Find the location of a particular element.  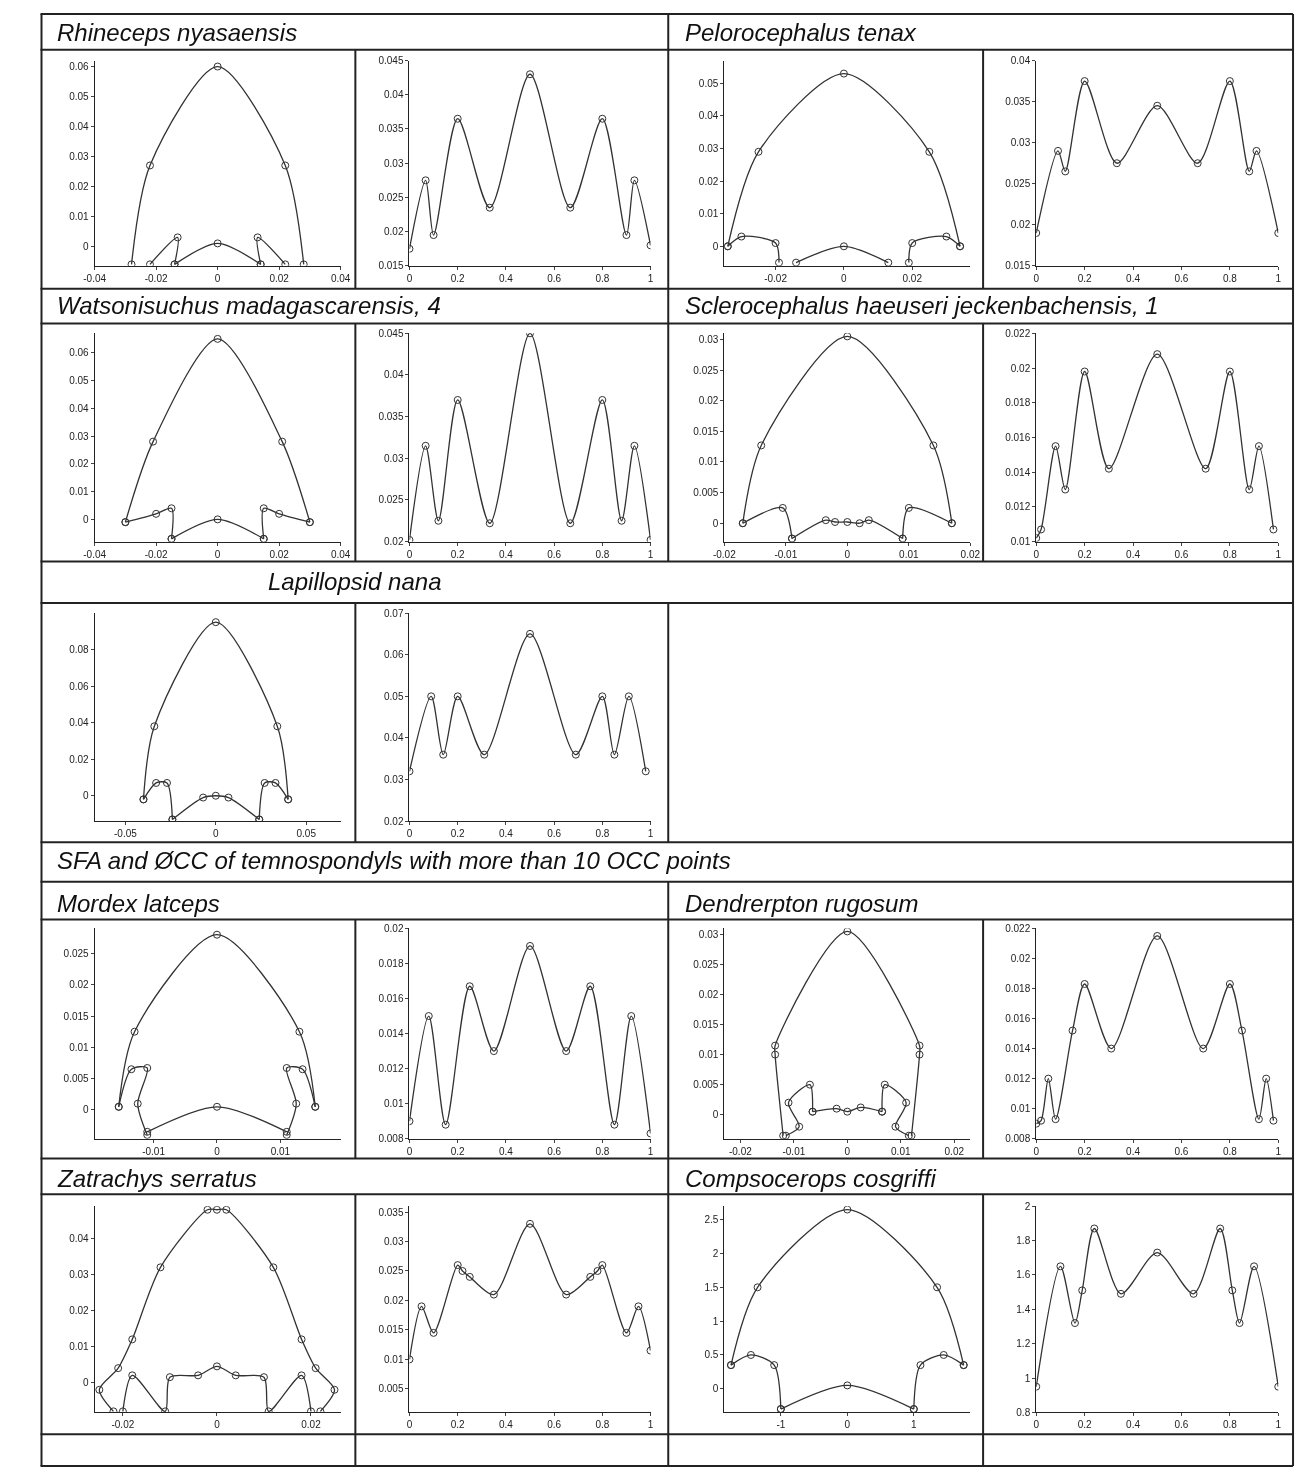

chart-title: Compsocerops cosgriffi is located at coordinates (811, 1178).